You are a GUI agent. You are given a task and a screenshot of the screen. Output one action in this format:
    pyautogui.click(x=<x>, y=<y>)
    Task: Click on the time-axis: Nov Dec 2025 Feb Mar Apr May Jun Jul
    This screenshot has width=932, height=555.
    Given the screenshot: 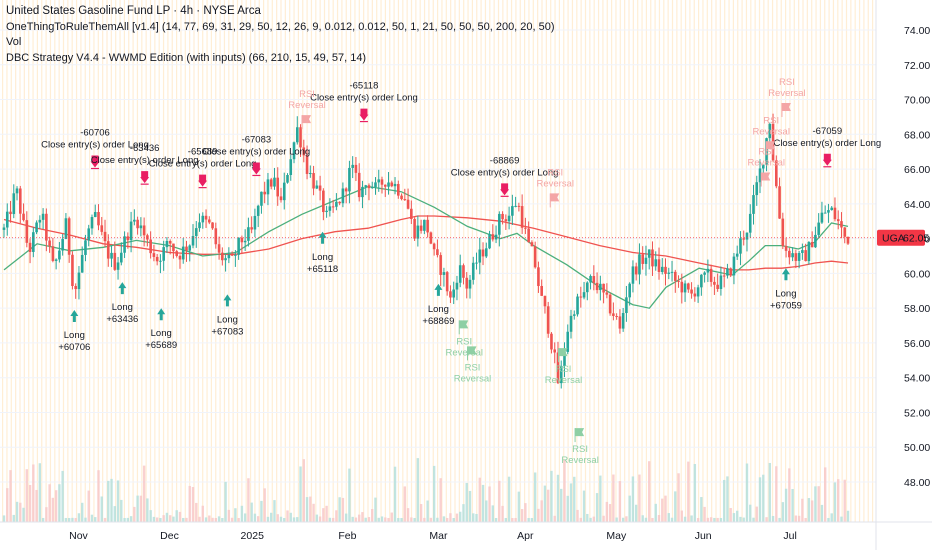 What is the action you would take?
    pyautogui.click(x=466, y=531)
    